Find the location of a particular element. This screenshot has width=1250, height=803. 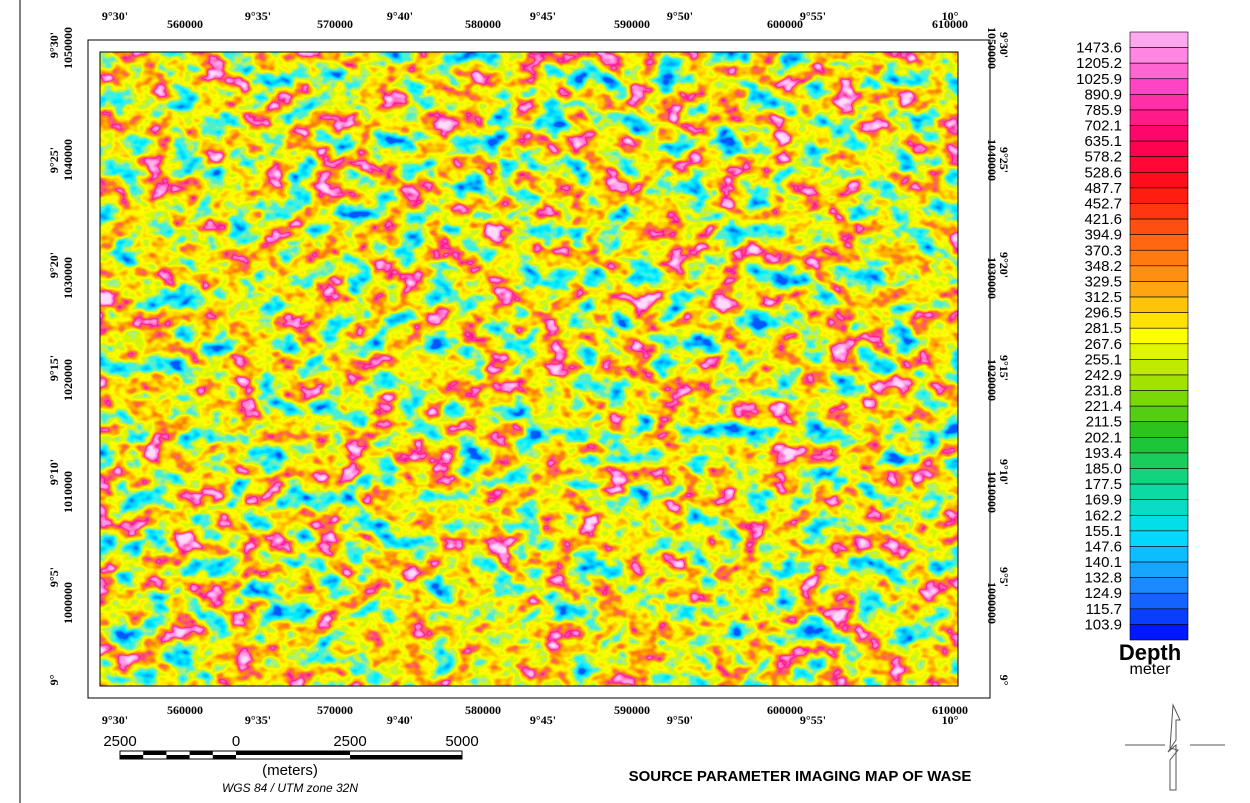

legend-label: 124.9 is located at coordinates (1103, 593).